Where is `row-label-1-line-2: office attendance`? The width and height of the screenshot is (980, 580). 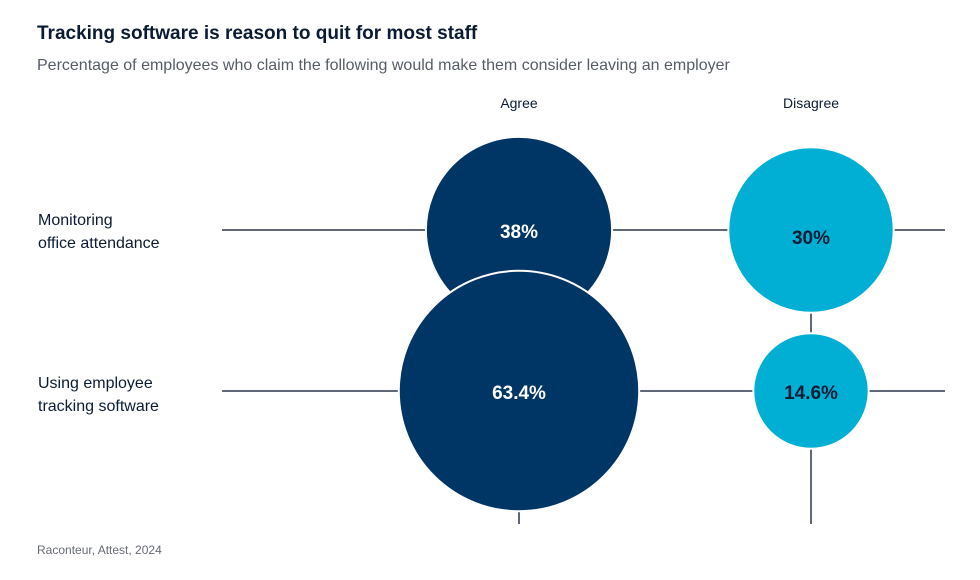 row-label-1-line-2: office attendance is located at coordinates (99, 243).